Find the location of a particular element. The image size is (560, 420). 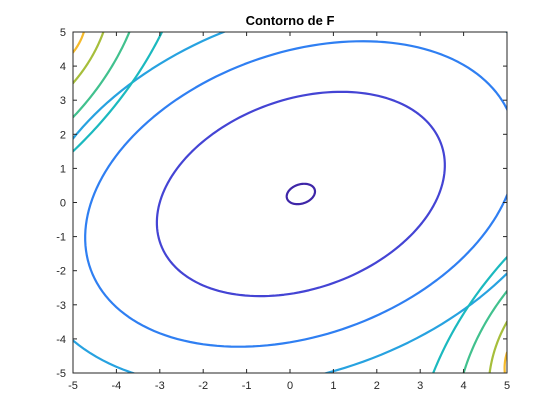

chart-title: Contorno de F is located at coordinates (290, 20).